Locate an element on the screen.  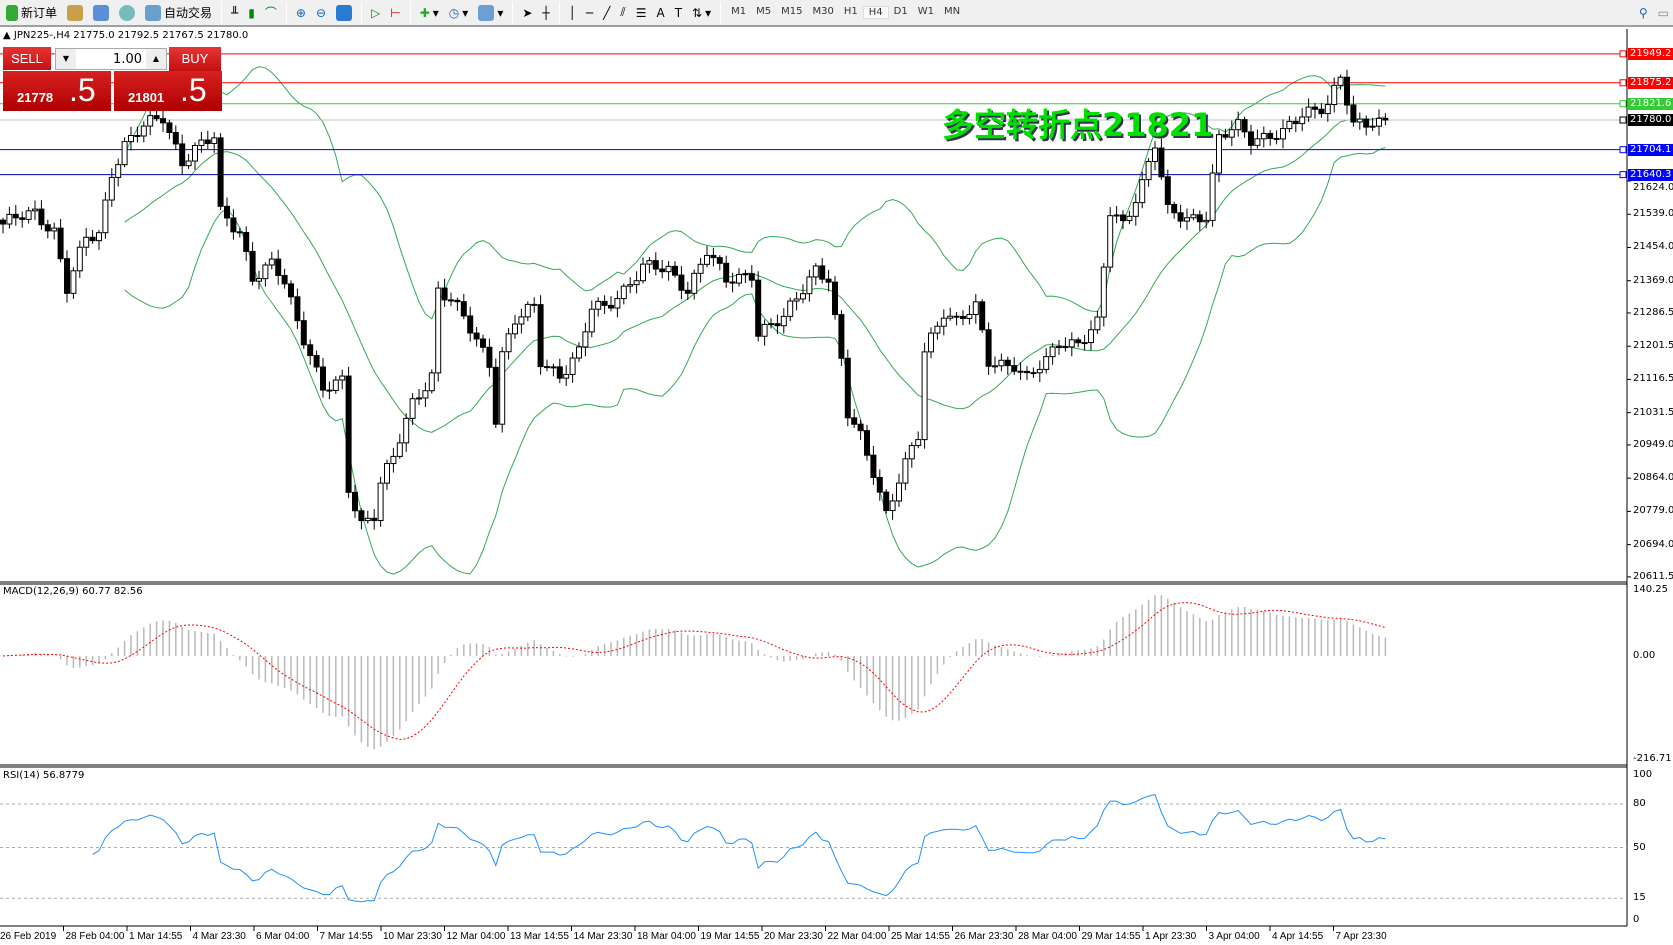
templates-button: ▾ is located at coordinates (490, 12).